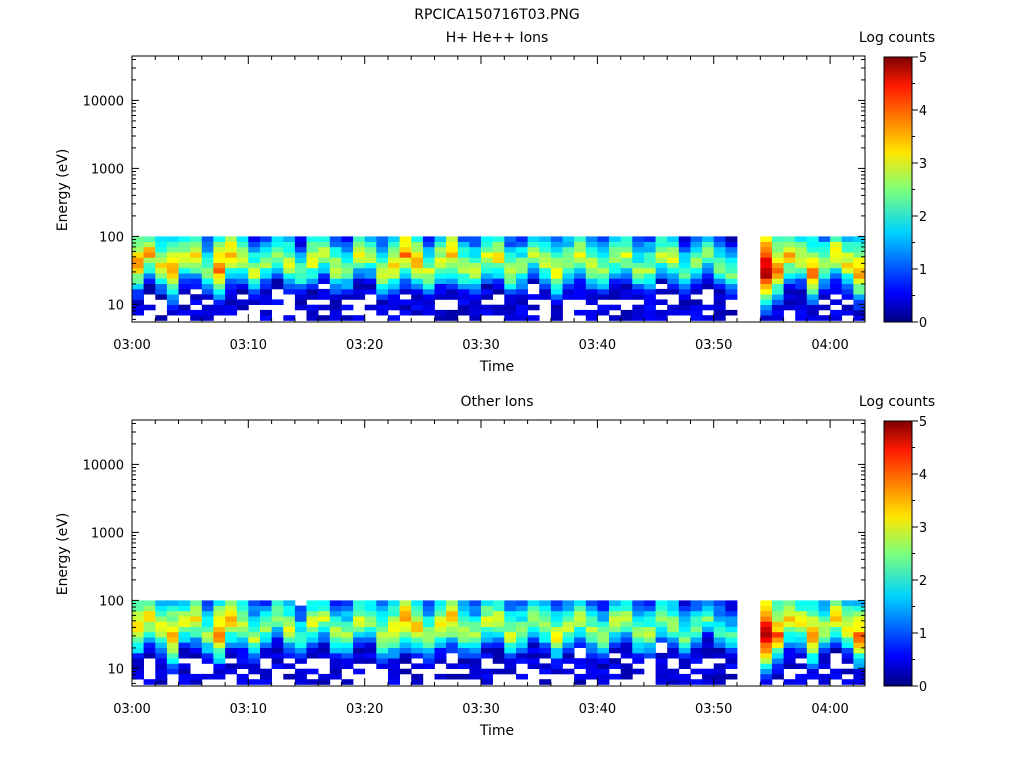  I want to click on colorbar-tick-label: 1, so click(923, 270).